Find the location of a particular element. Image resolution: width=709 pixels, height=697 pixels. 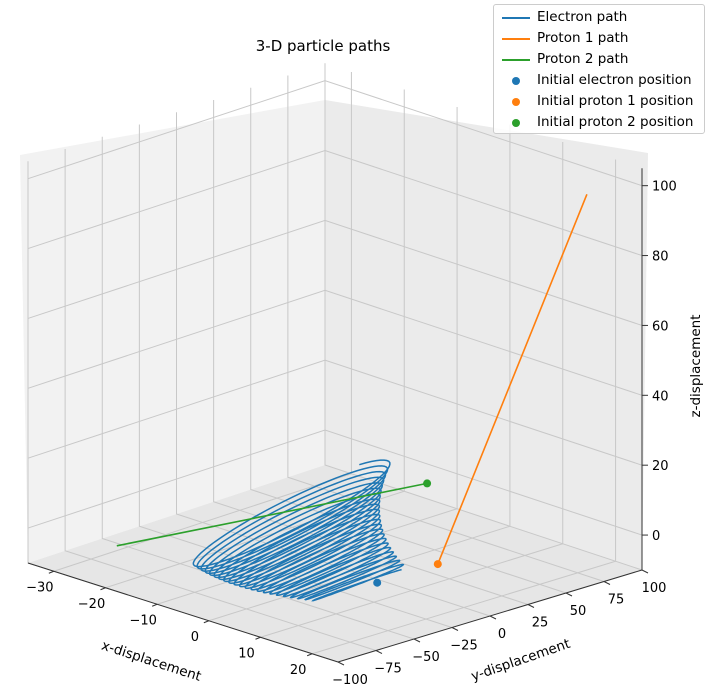

legend-label: Proton 1 path is located at coordinates (583, 38).